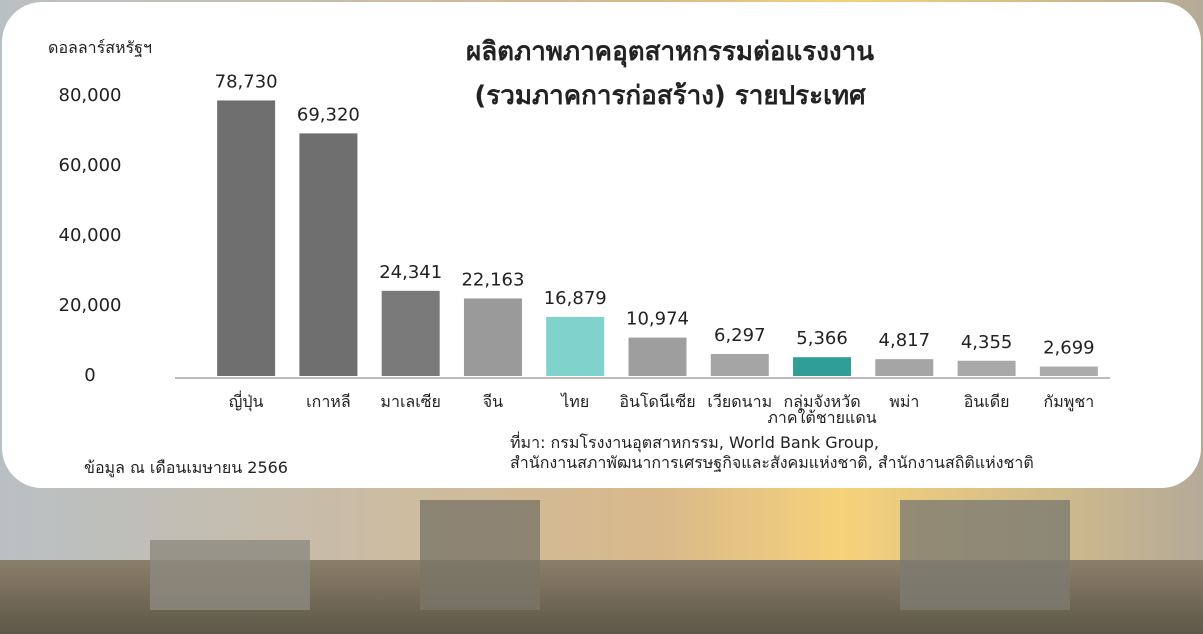  I want to click on y-tick-label: 60,000, so click(90, 165).